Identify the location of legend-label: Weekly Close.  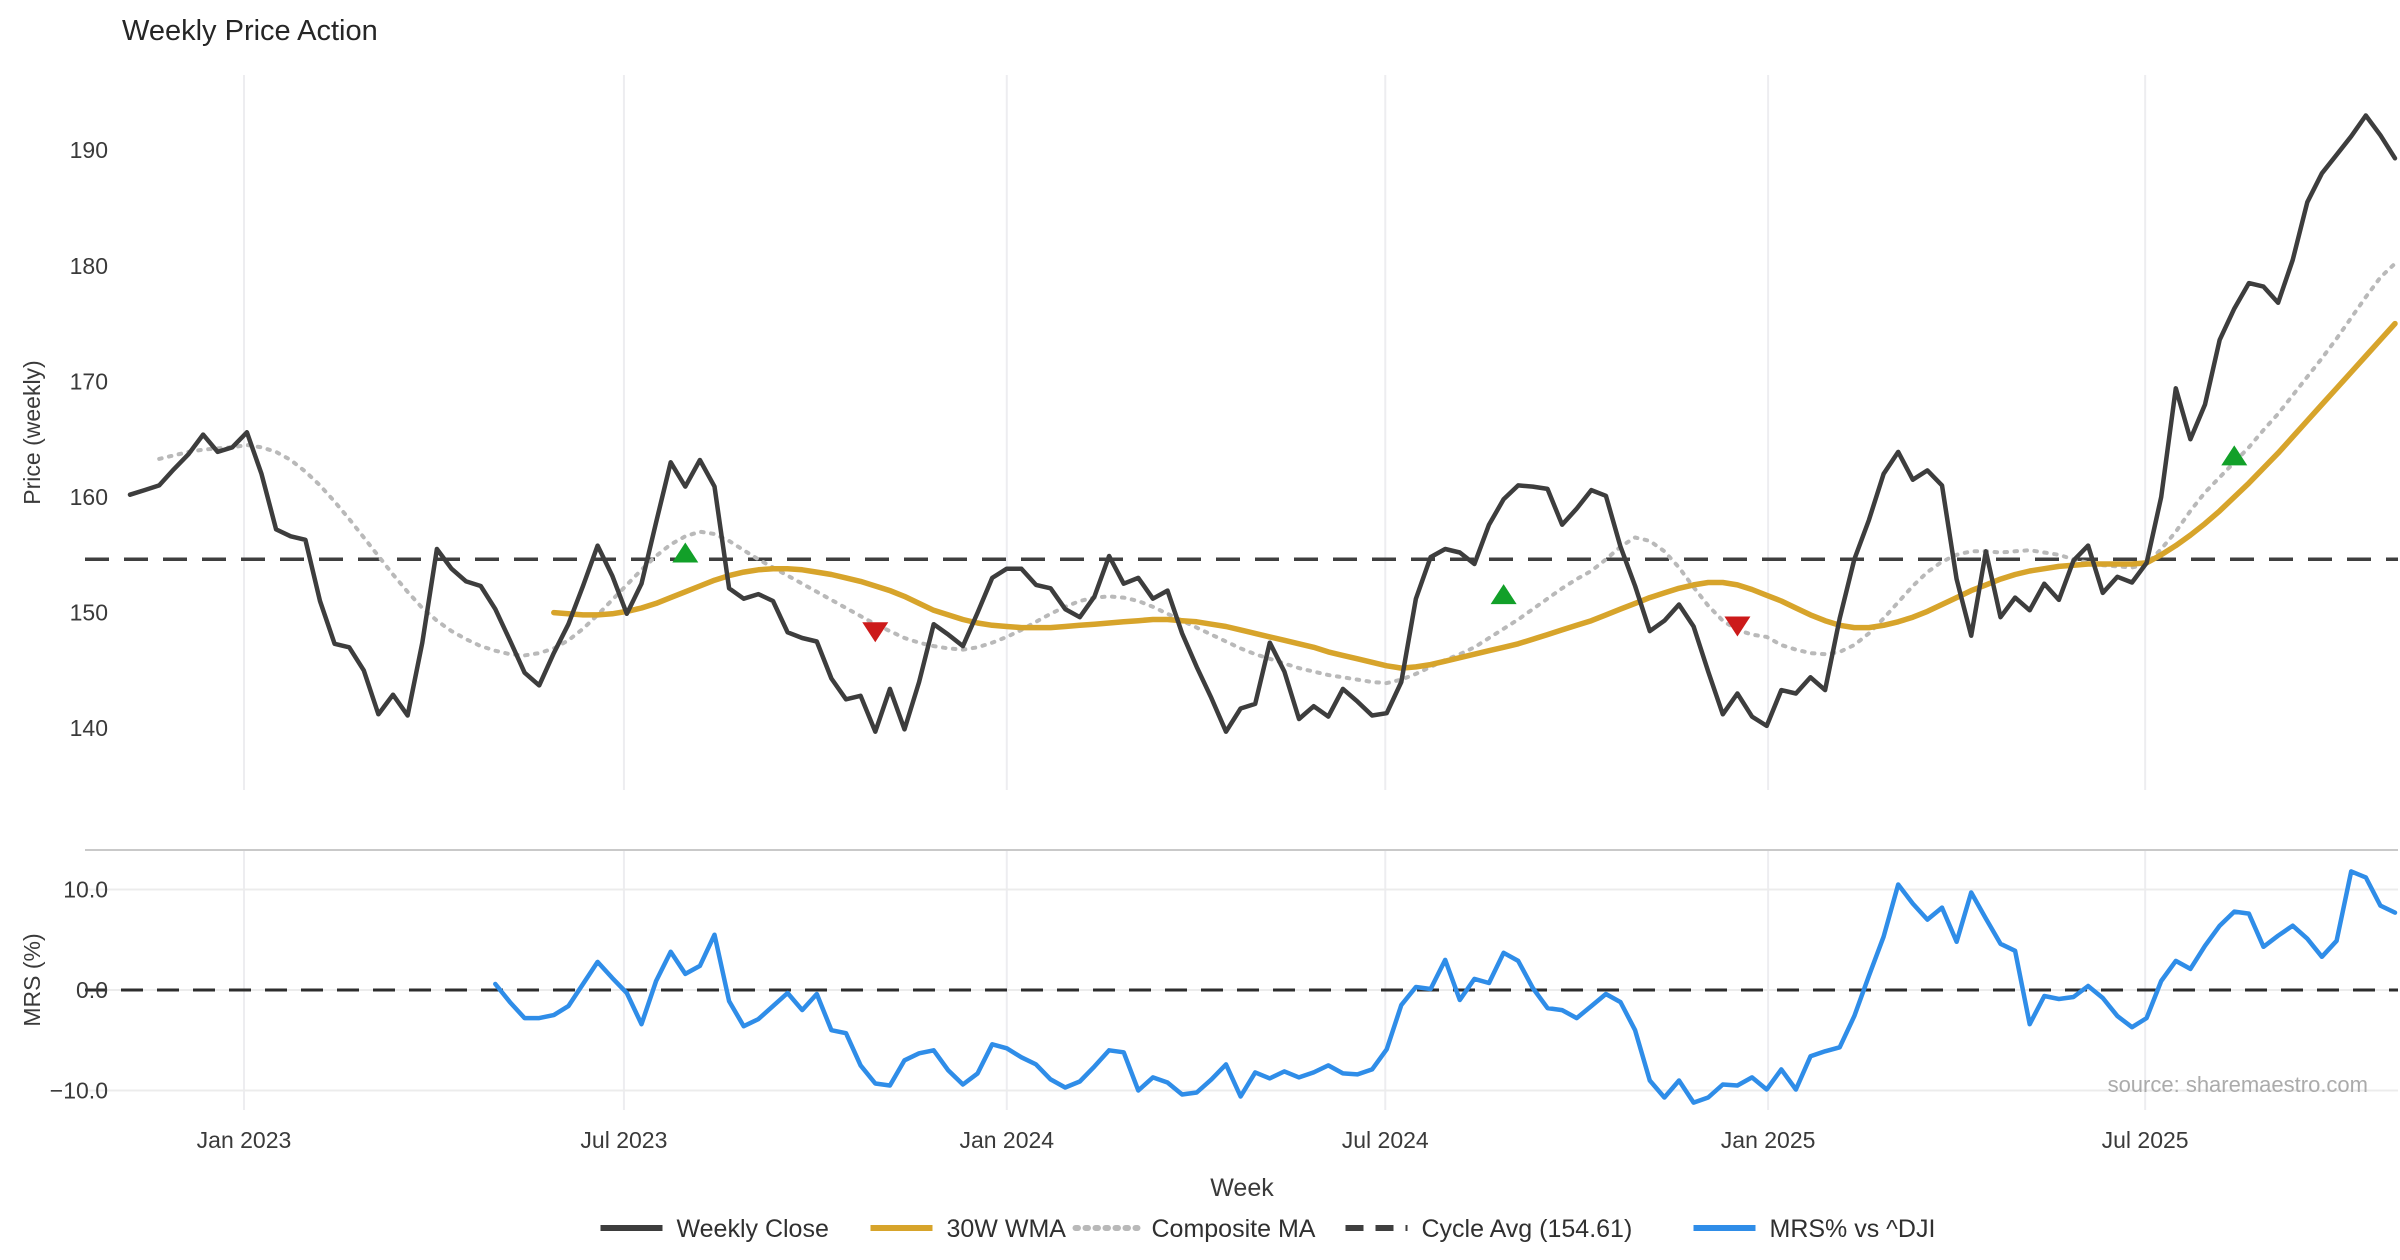
(753, 1229).